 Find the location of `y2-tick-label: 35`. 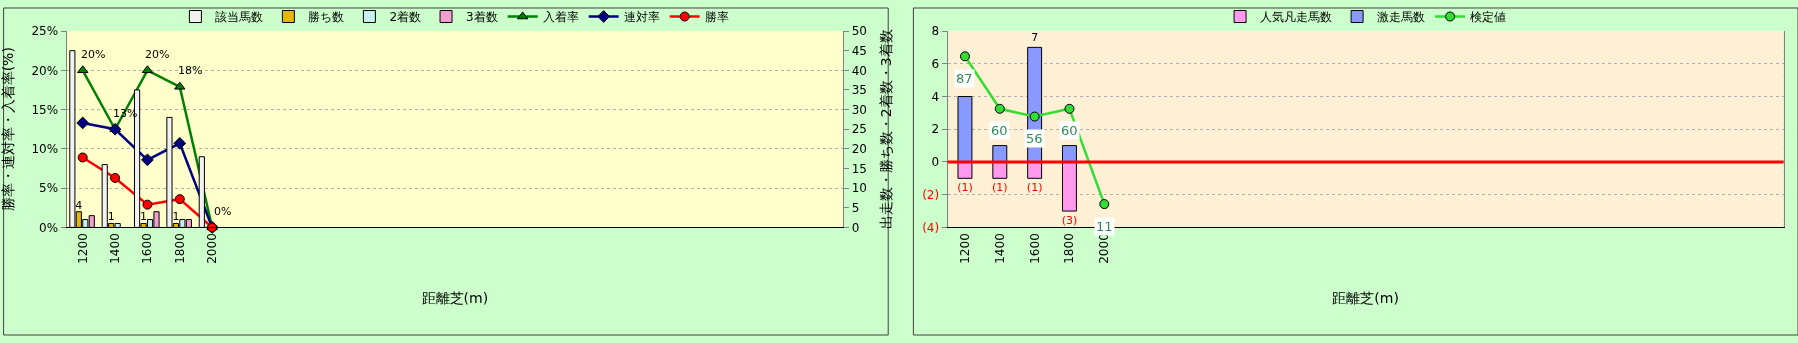

y2-tick-label: 35 is located at coordinates (859, 90).